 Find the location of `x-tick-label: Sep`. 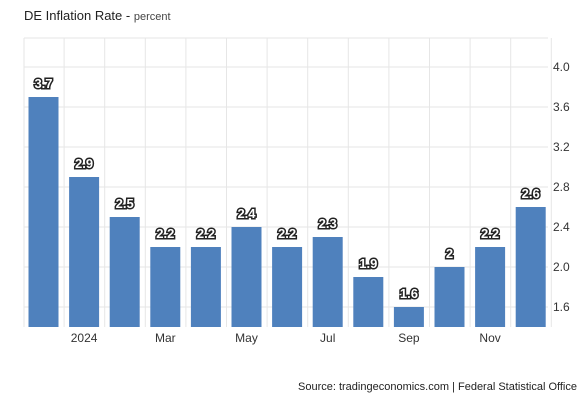

x-tick-label: Sep is located at coordinates (409, 338).